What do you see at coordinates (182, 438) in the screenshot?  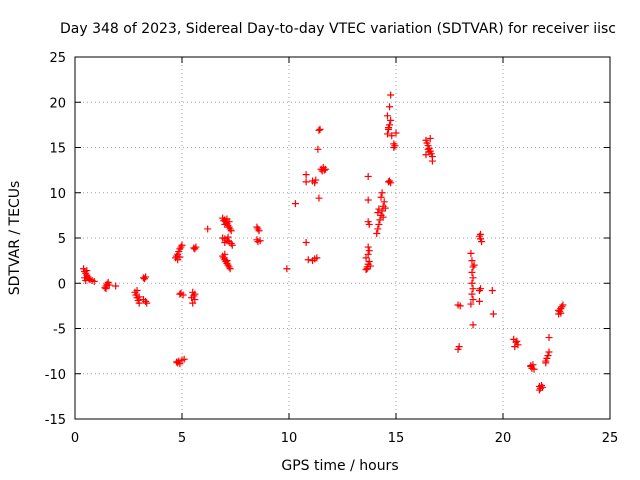 I see `x-tick-label: 5` at bounding box center [182, 438].